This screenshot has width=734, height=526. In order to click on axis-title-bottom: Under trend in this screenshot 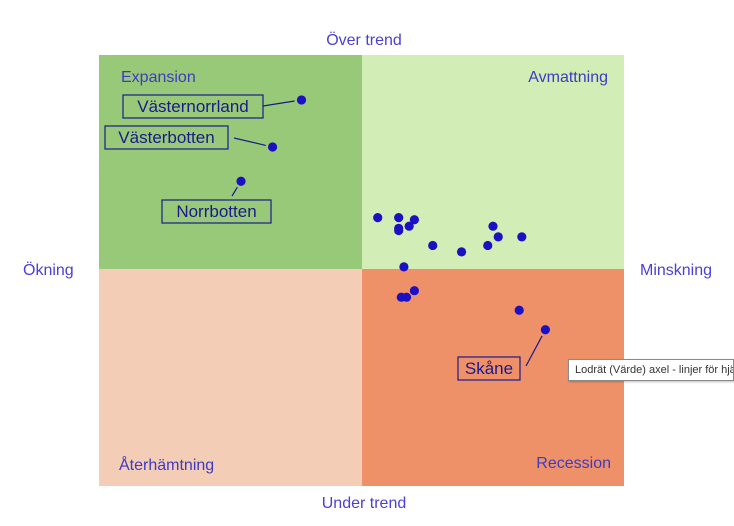, I will do `click(364, 503)`.